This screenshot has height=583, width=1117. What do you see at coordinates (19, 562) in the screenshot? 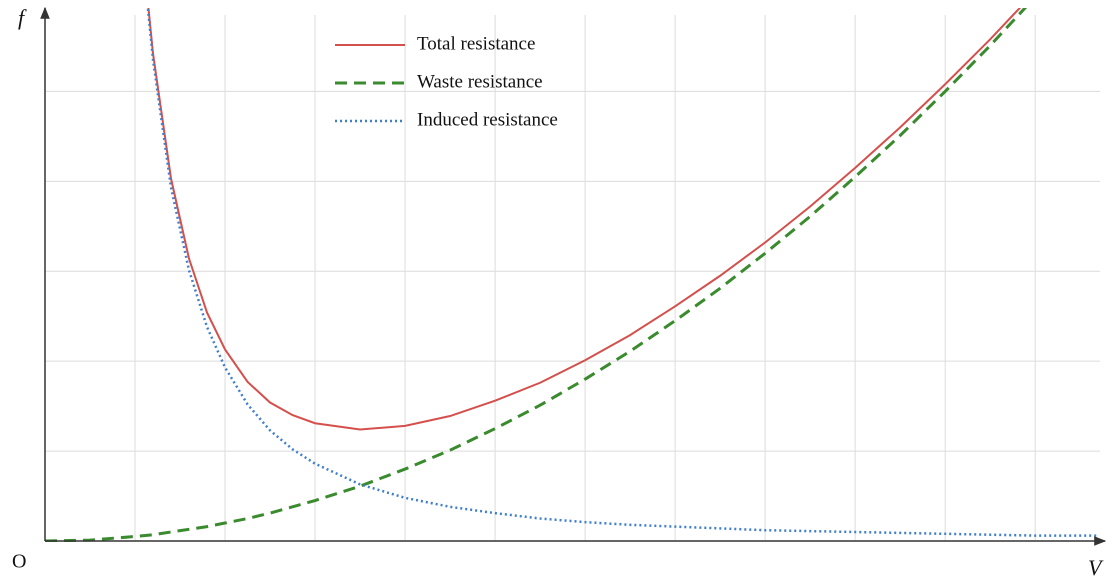
I see `origin-label: O` at bounding box center [19, 562].